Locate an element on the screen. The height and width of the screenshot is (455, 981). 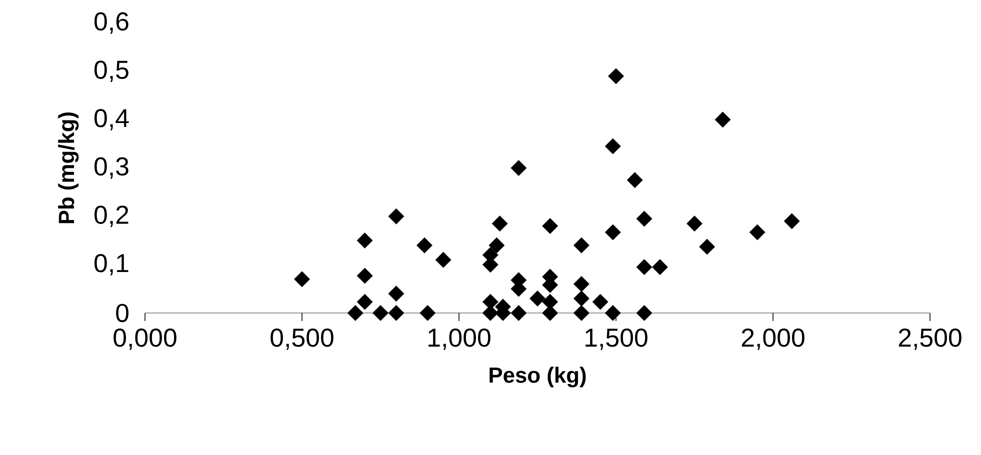
x-tick-label: 0,000 is located at coordinates (145, 339).